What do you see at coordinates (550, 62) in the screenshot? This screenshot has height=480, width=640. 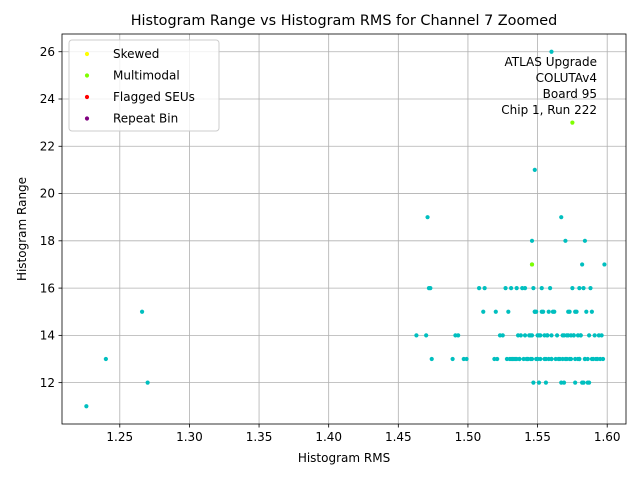 I see `annotation-line: ATLAS Upgrade` at bounding box center [550, 62].